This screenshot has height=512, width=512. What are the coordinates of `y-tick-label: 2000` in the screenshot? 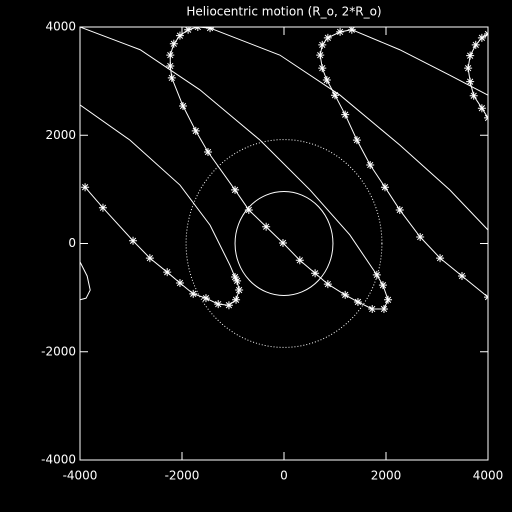 It's located at (60, 135).